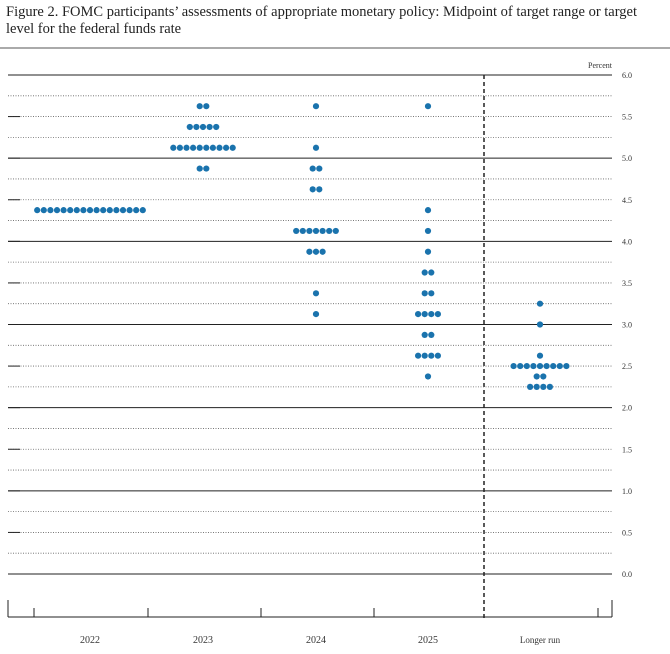 This screenshot has height=654, width=670. Describe the element at coordinates (627, 200) in the screenshot. I see `y-tick-label: 4.5` at that location.